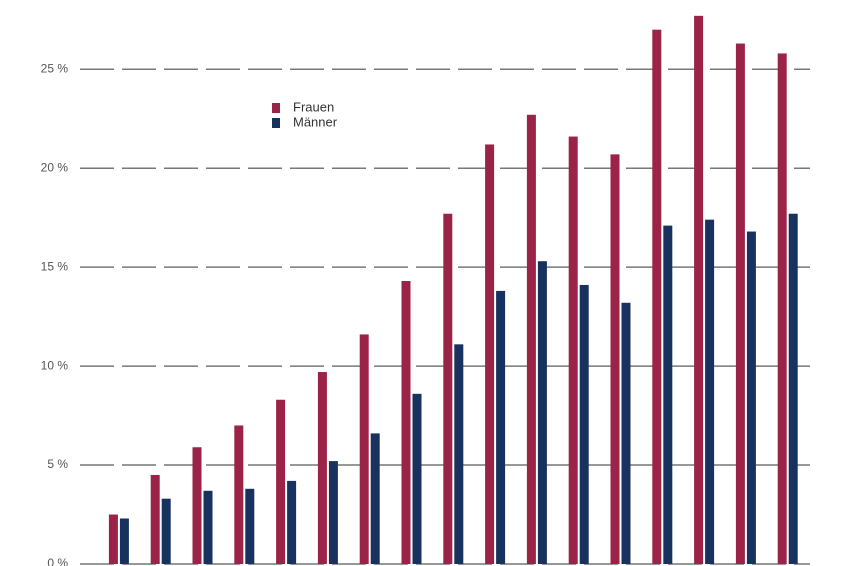 The image size is (850, 566). What do you see at coordinates (315, 121) in the screenshot?
I see `legend-label: Männer` at bounding box center [315, 121].